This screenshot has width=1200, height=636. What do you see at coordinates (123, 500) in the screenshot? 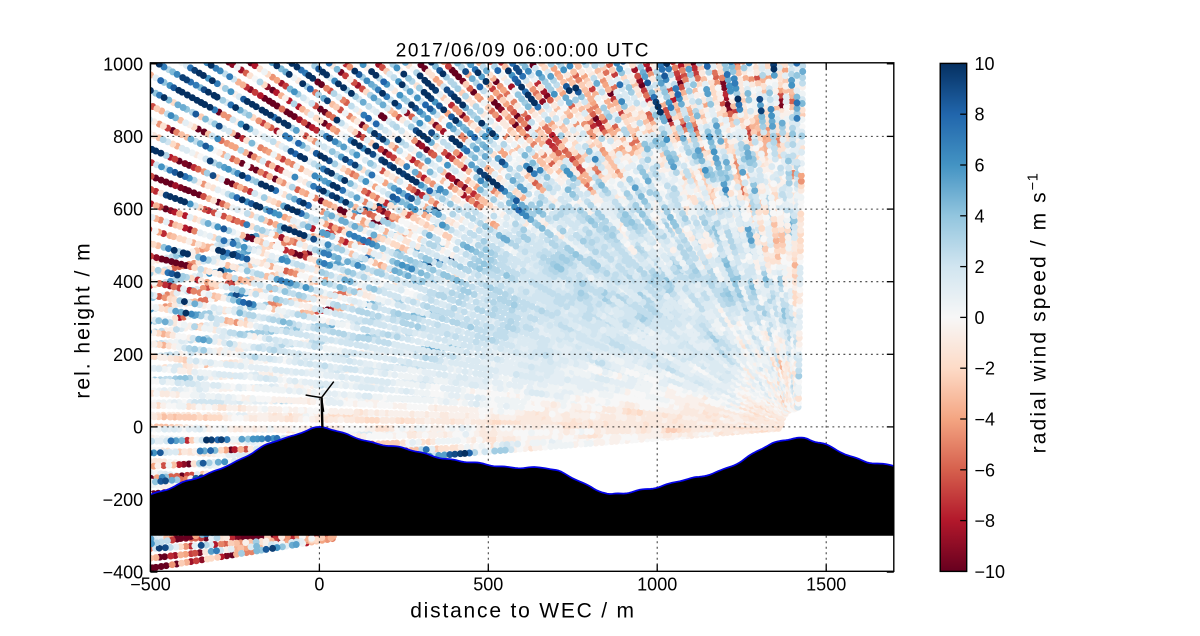
I see `svg-text: −200` at bounding box center [123, 500].